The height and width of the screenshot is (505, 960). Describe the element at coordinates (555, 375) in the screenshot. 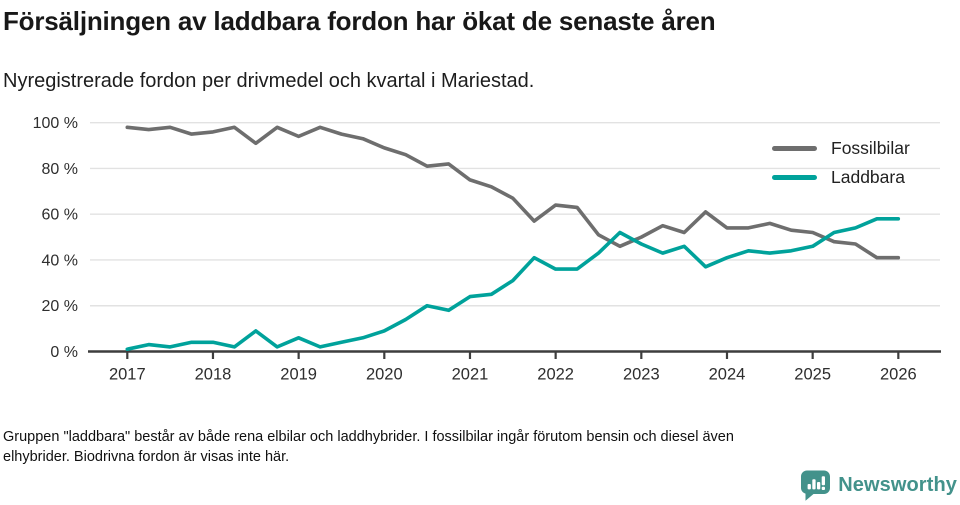

I see `x-axis-label: 2022` at that location.